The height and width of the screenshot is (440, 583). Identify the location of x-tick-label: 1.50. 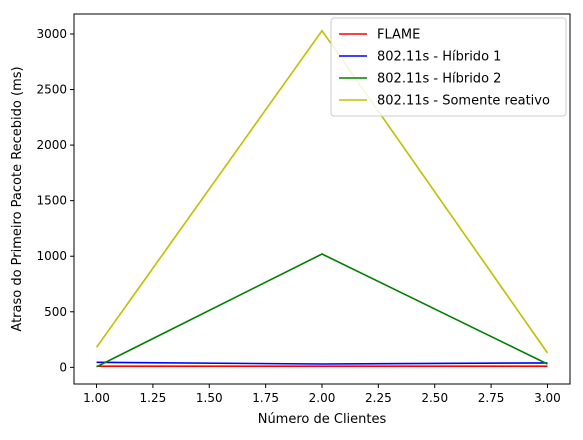
(209, 398).